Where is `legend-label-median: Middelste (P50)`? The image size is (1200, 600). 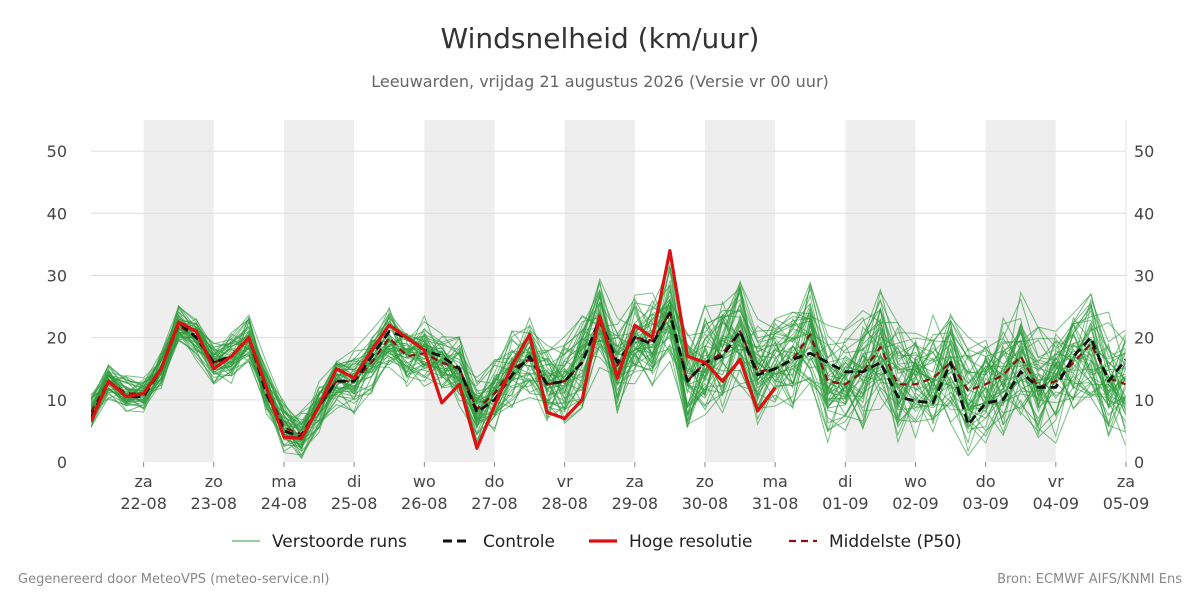
legend-label-median: Middelste (P50) is located at coordinates (895, 542).